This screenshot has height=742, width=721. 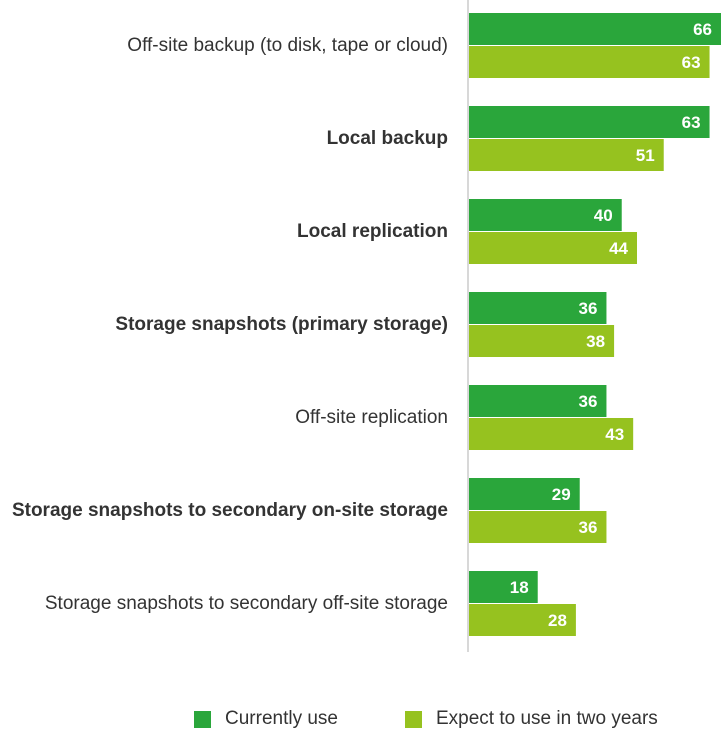 What do you see at coordinates (371, 417) in the screenshot?
I see `category-label: Off-site replication` at bounding box center [371, 417].